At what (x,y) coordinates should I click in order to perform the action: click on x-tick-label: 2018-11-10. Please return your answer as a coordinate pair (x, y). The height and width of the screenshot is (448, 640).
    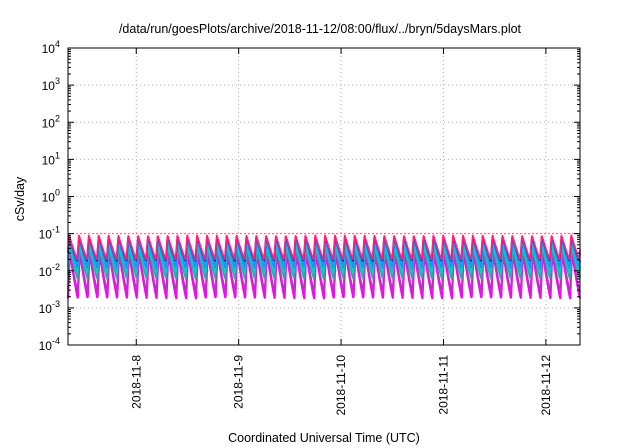
    Looking at the image, I should click on (341, 385).